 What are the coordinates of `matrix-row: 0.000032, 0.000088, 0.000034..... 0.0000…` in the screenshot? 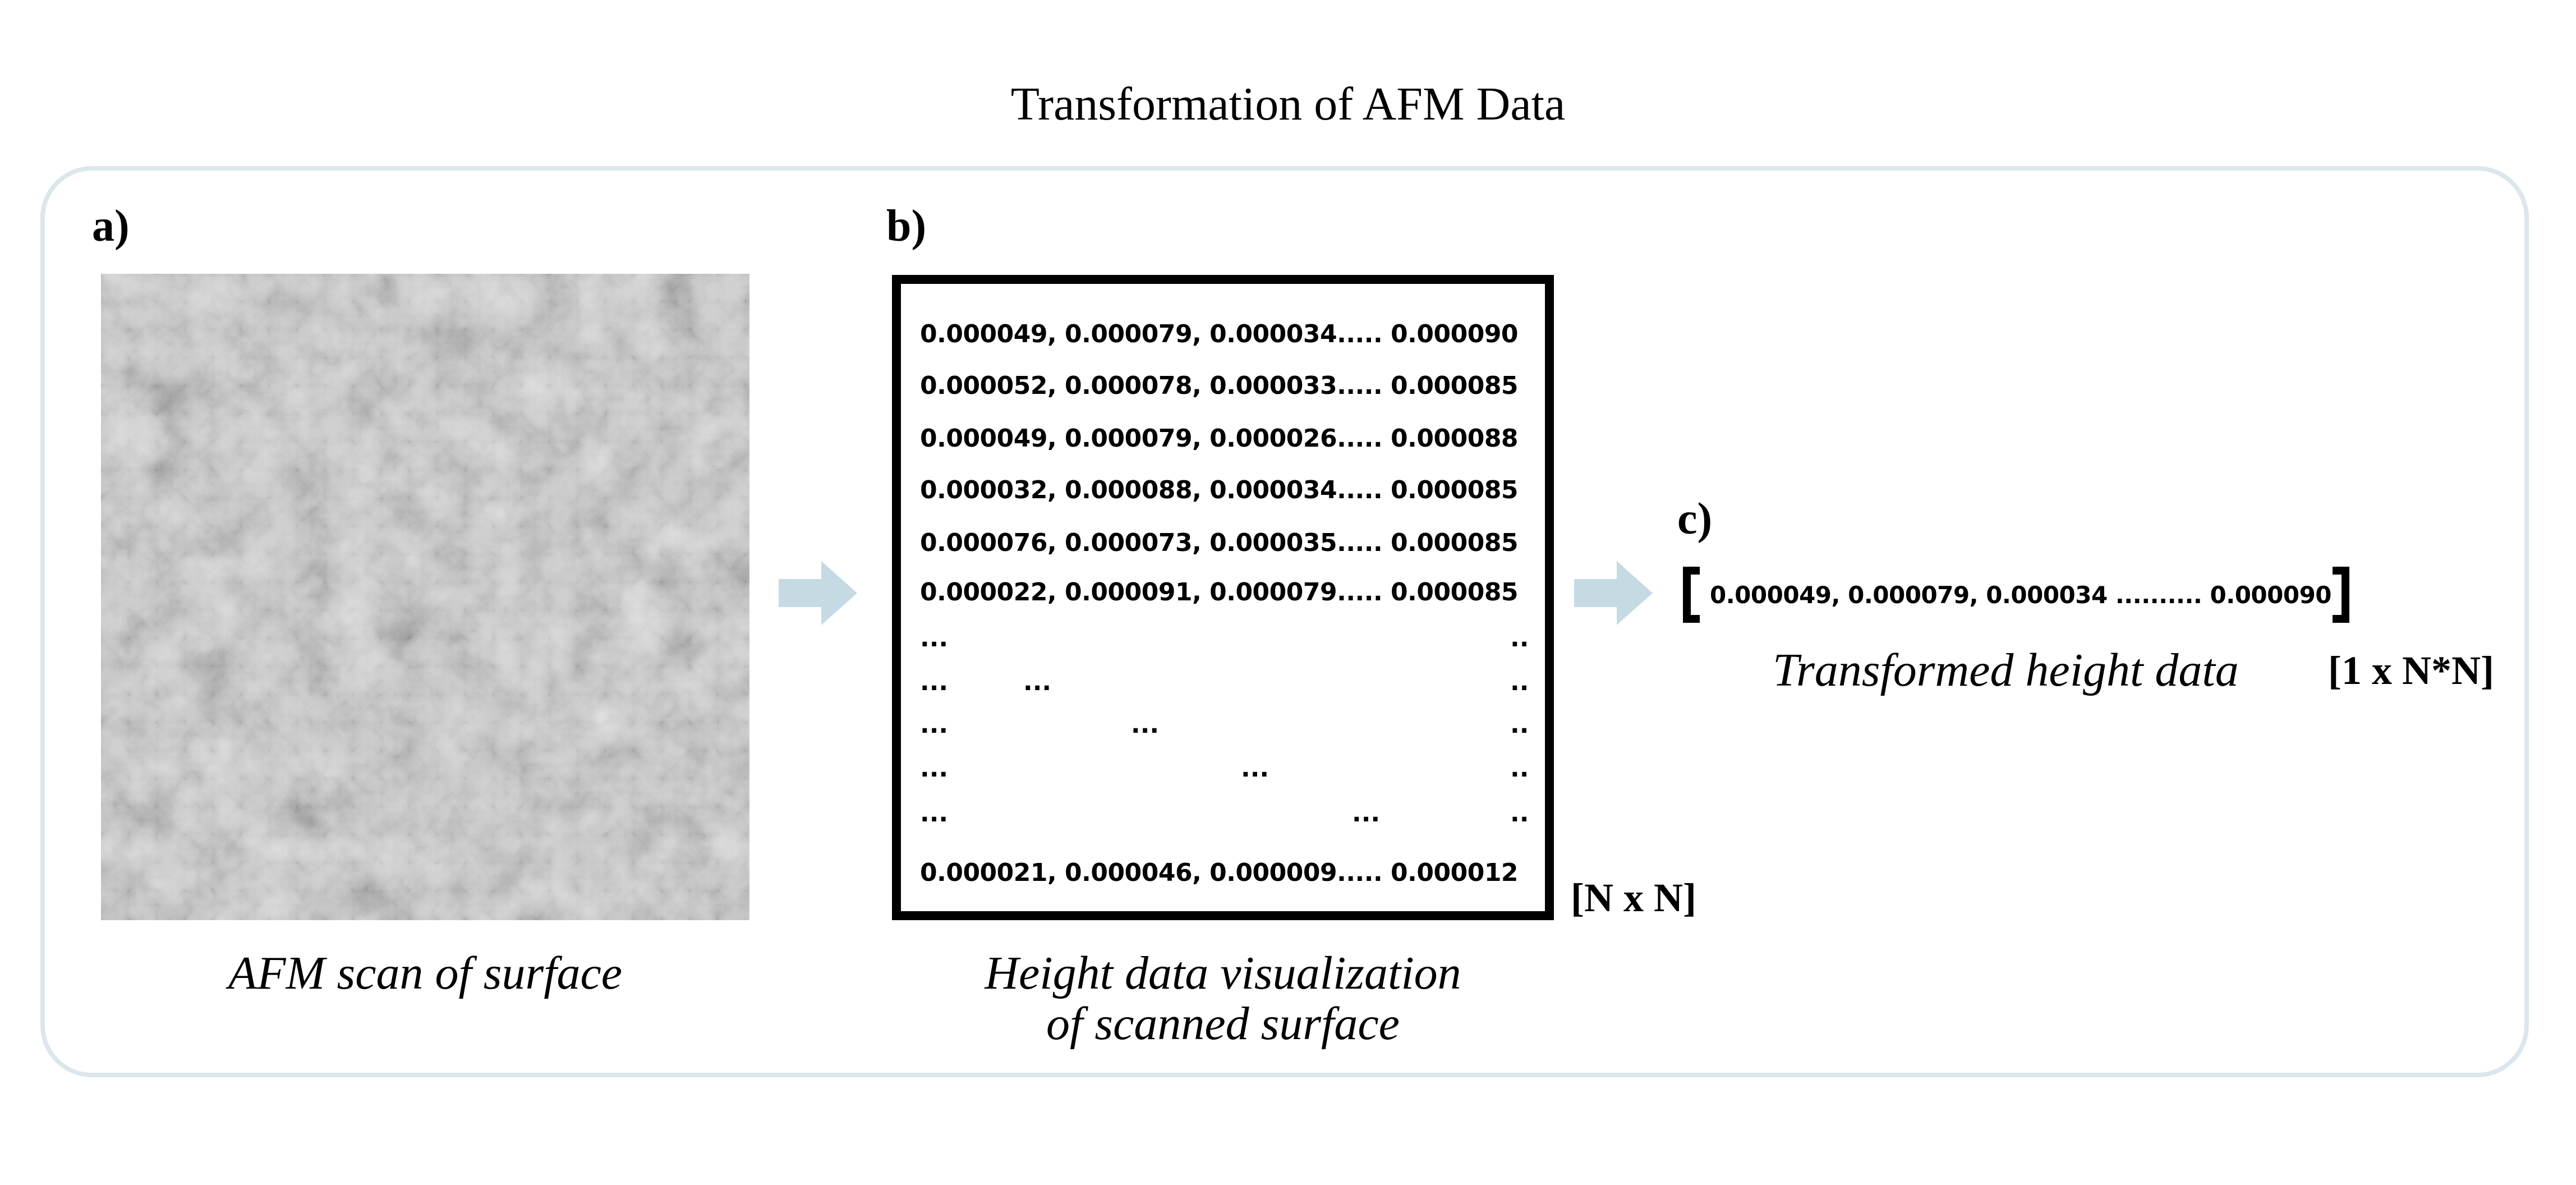 It's located at (1219, 490).